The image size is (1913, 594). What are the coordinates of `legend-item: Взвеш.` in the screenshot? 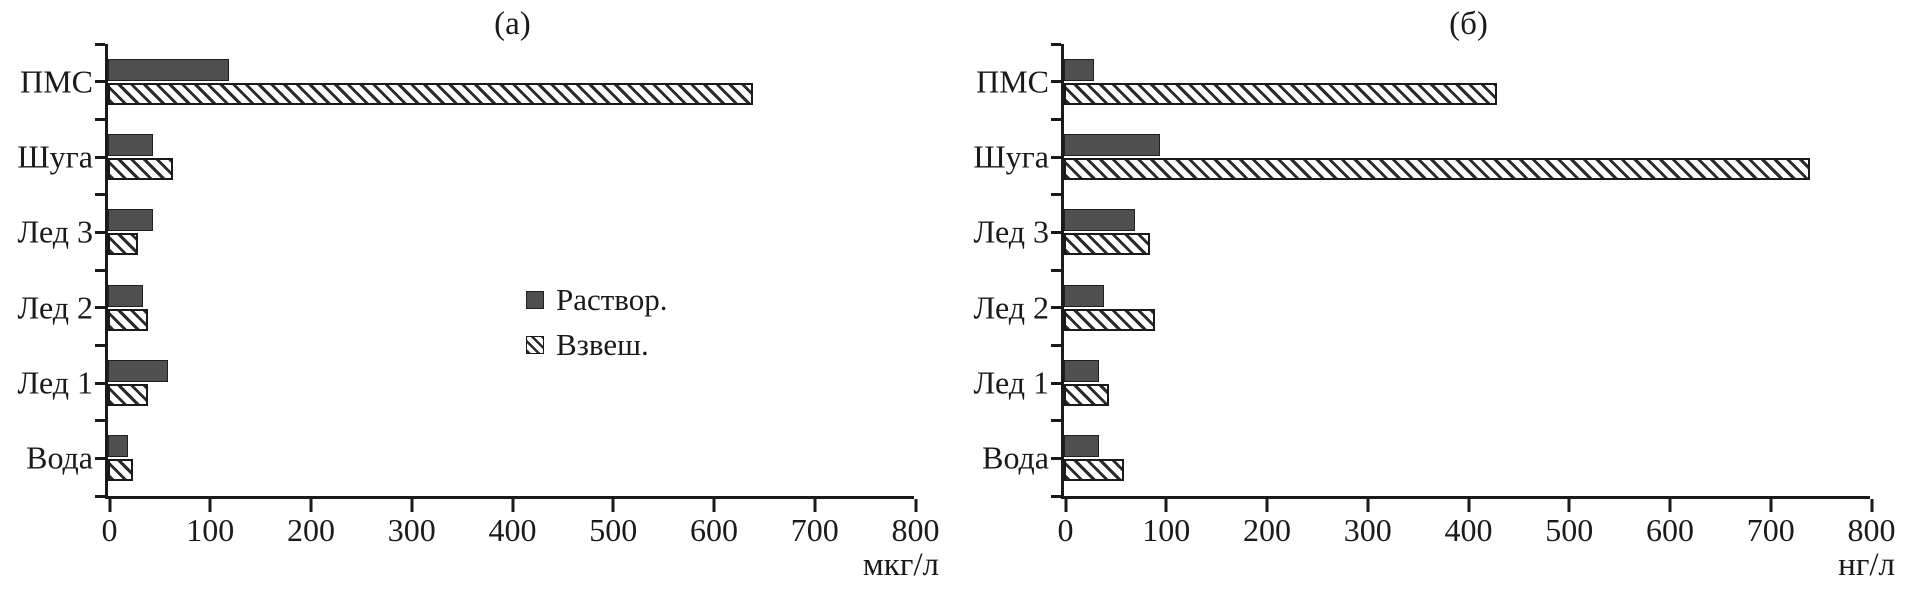 It's located at (596, 345).